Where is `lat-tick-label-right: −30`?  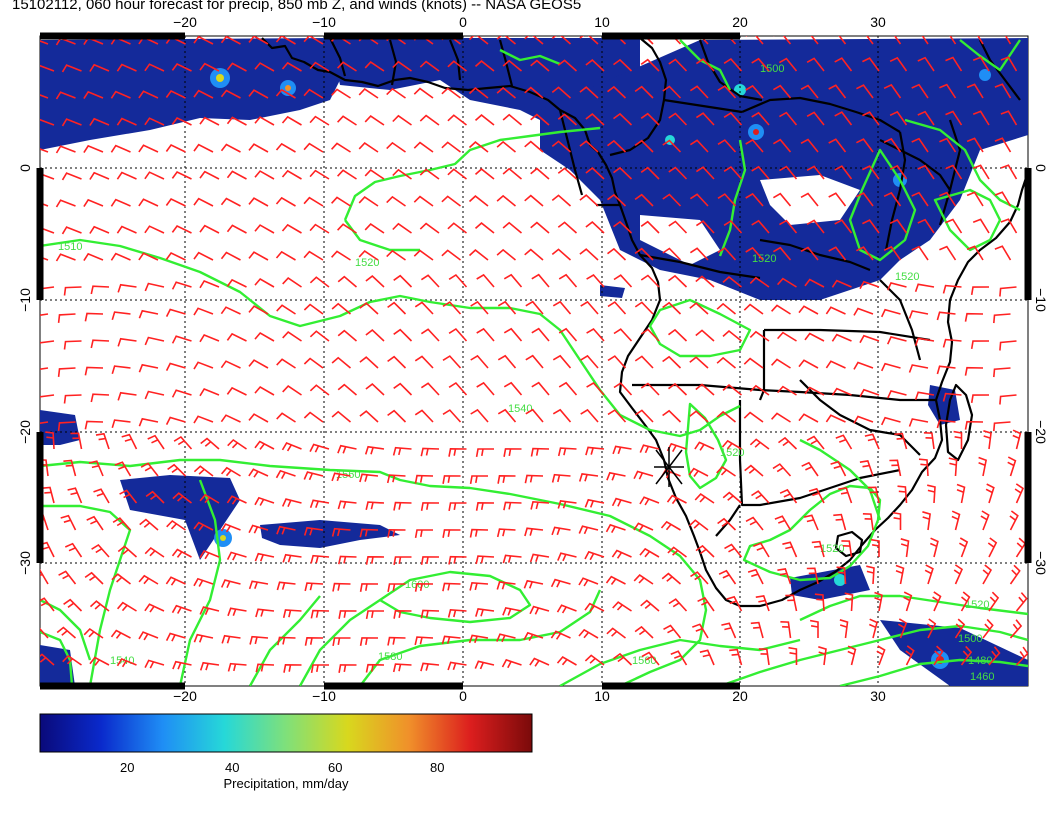
lat-tick-label-right: −30 is located at coordinates (1041, 563).